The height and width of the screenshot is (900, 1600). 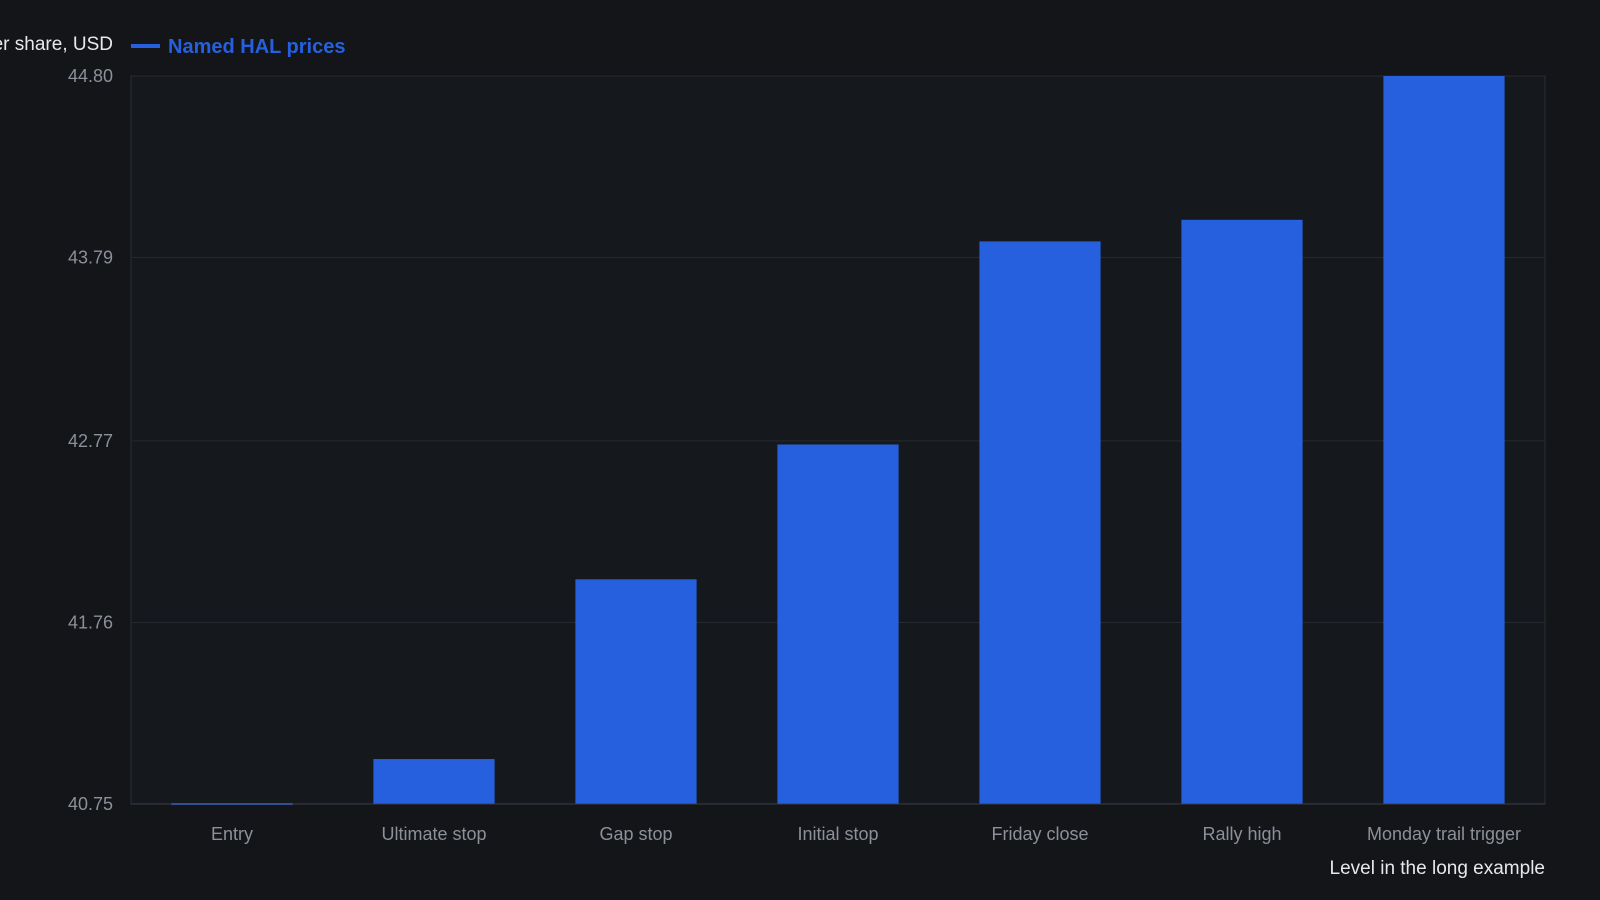 What do you see at coordinates (838, 624) in the screenshot?
I see `bar-initial-stop` at bounding box center [838, 624].